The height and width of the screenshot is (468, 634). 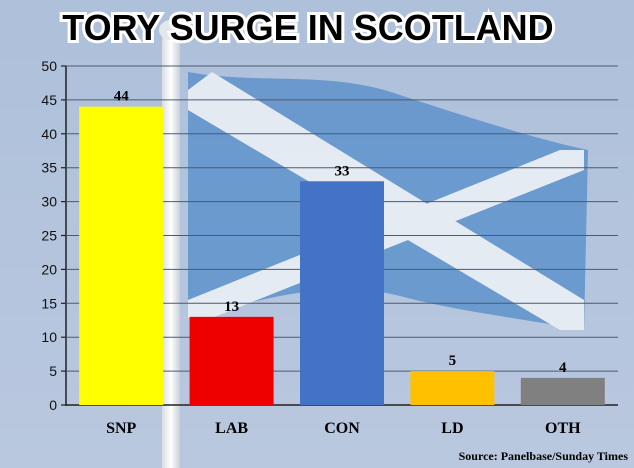 What do you see at coordinates (231, 428) in the screenshot?
I see `x-tick-label: LAB` at bounding box center [231, 428].